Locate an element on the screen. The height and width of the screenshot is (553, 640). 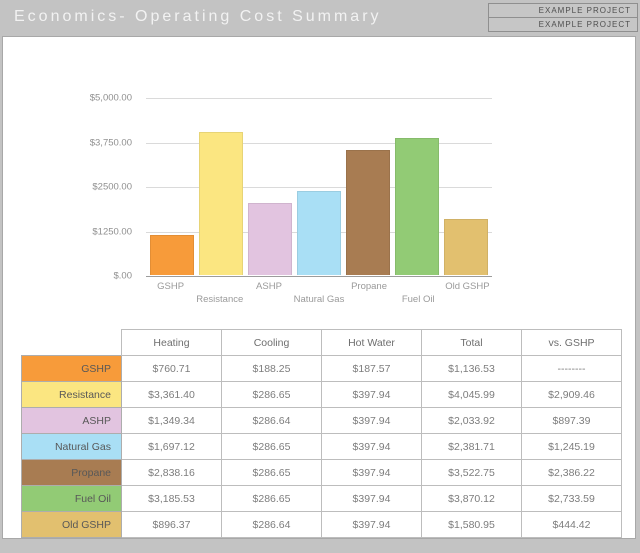
table-cell: $1,580.95 is located at coordinates (471, 524).